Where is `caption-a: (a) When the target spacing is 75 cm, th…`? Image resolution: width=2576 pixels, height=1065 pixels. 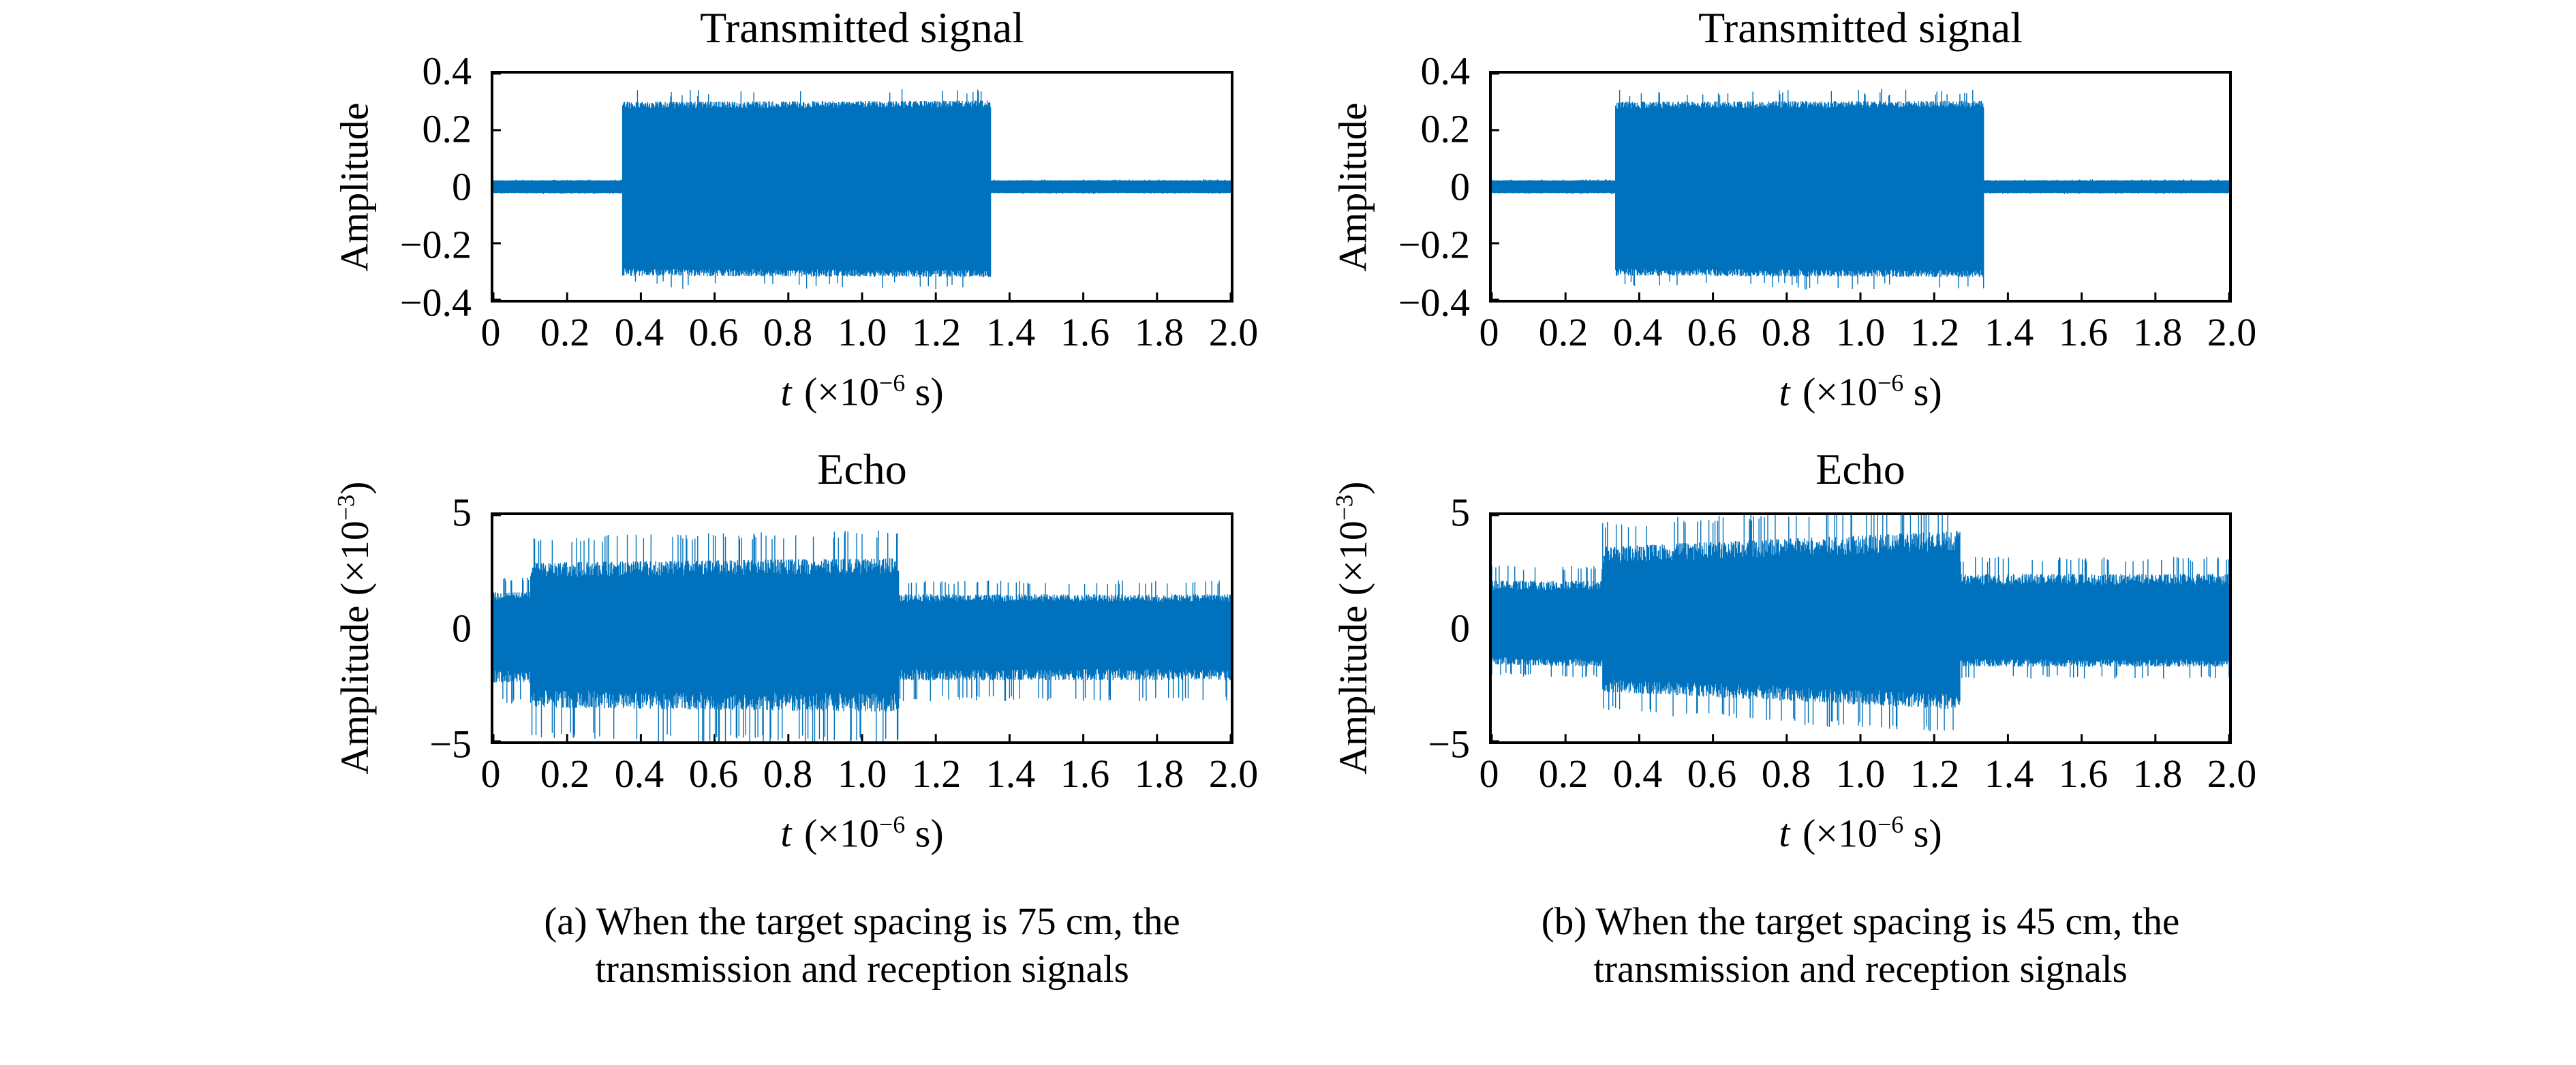
caption-a: (a) When the target spacing is 75 cm, th… is located at coordinates (862, 945).